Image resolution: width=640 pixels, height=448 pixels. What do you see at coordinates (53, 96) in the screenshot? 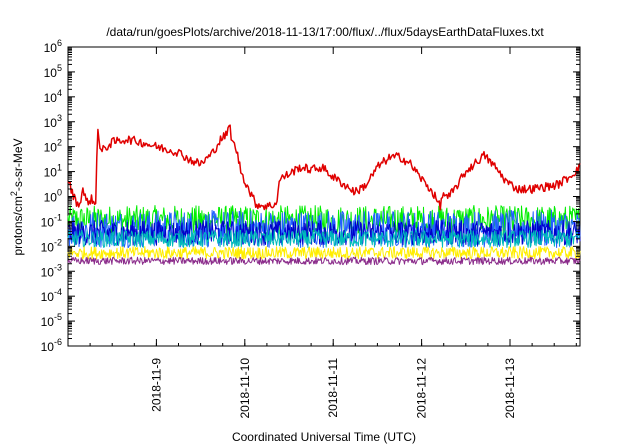
I see `y-tick-label: 10⁴` at bounding box center [53, 96].